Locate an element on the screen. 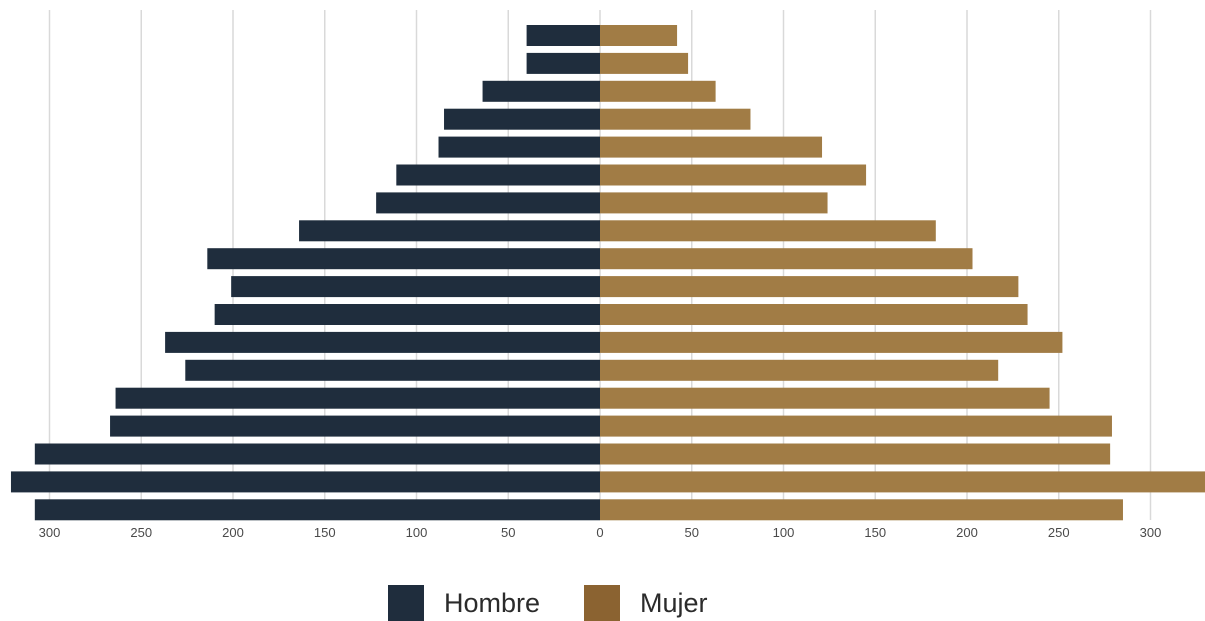  x-tick-labels: 300 250 200 150 100 50 0 50 100 150 200 250 300 is located at coordinates (600, 532).